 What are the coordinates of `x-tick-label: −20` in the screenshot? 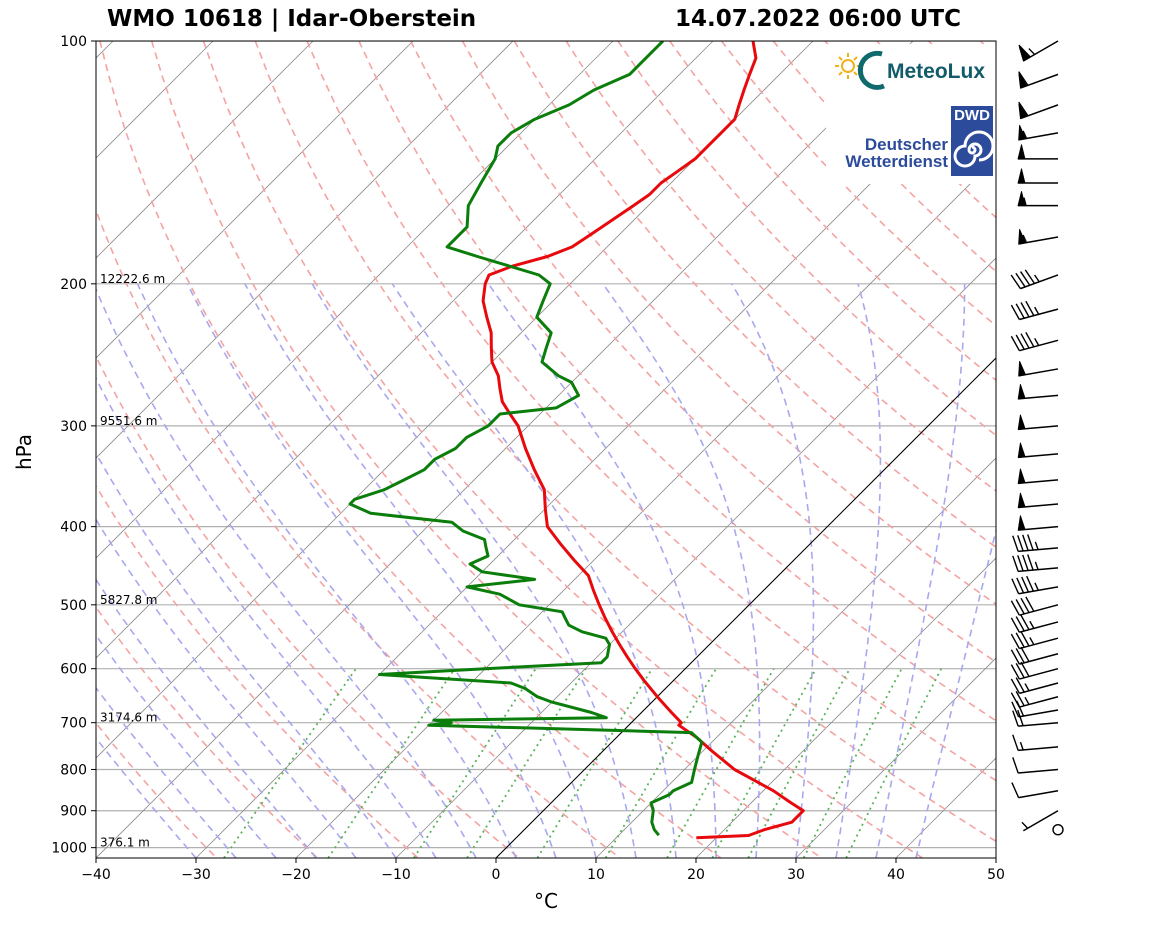 It's located at (296, 875).